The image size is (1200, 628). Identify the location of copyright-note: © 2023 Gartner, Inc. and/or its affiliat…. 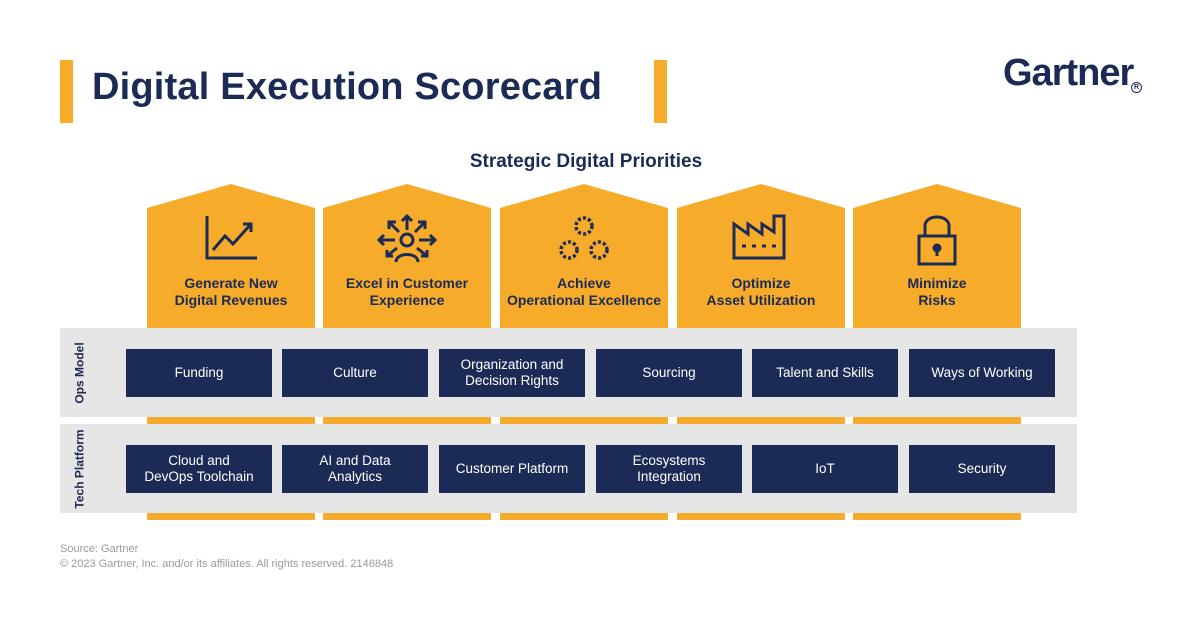
(227, 564).